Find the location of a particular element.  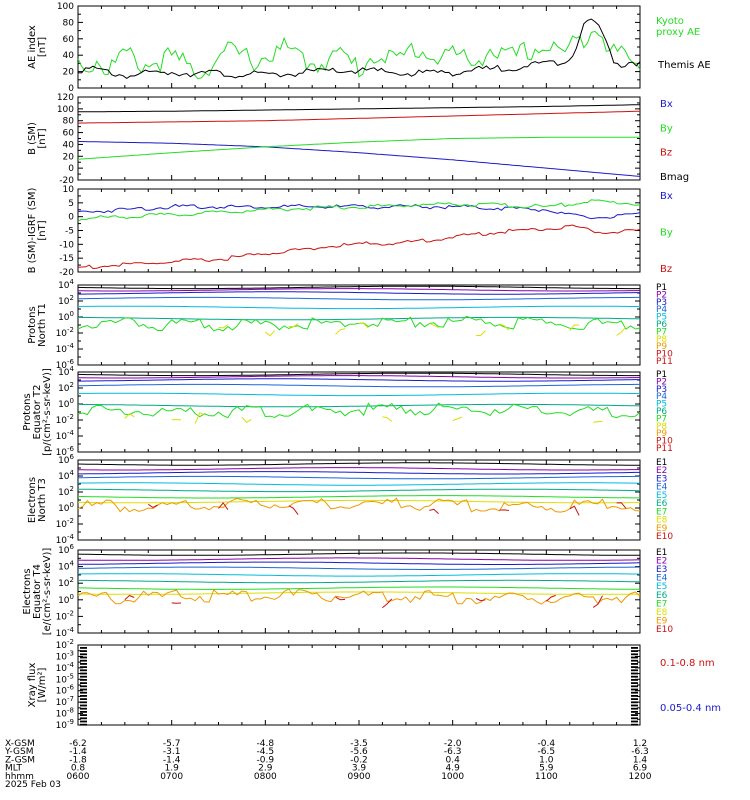

panel-7-ylabel: [e/(cm²-s-sr-keV)] is located at coordinates (47, 592).